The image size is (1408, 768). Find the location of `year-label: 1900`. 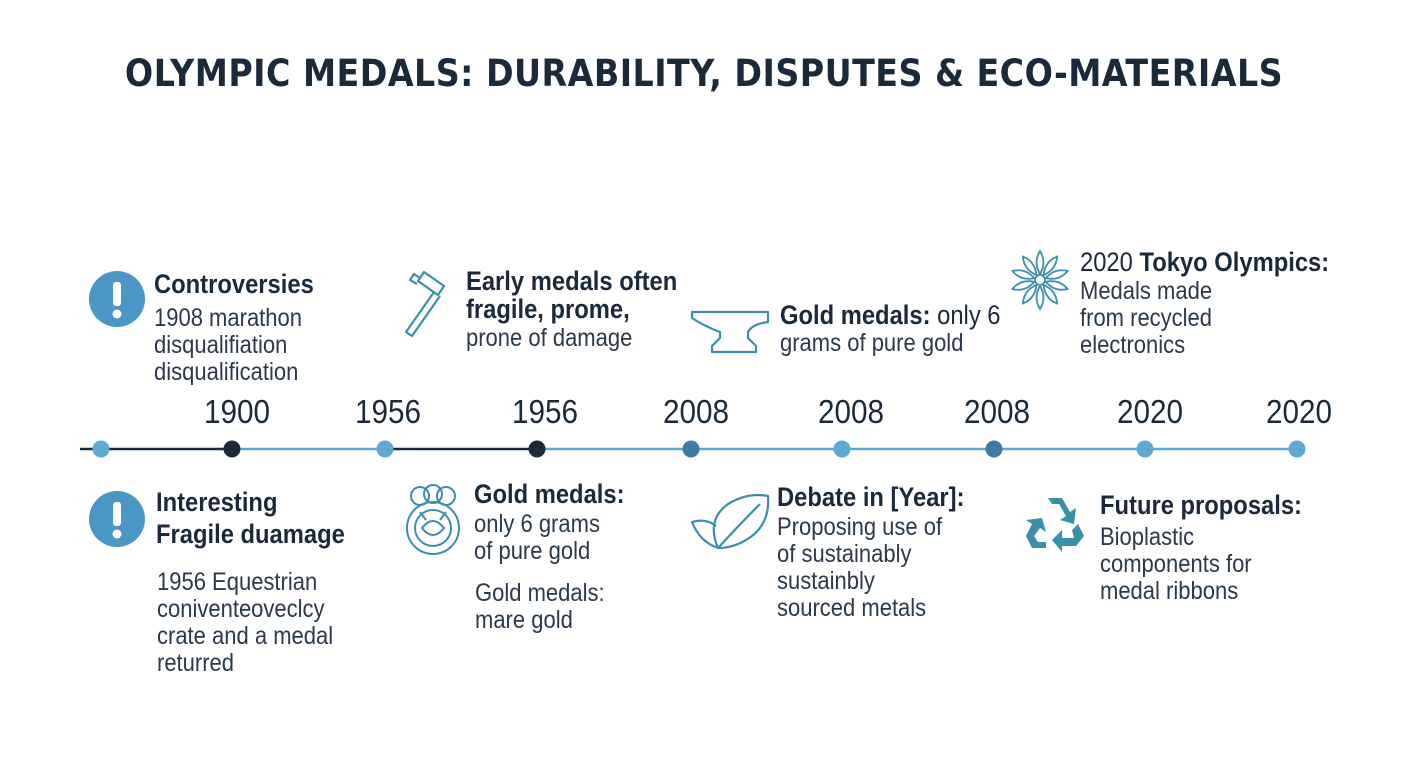

year-label: 1900 is located at coordinates (237, 411).